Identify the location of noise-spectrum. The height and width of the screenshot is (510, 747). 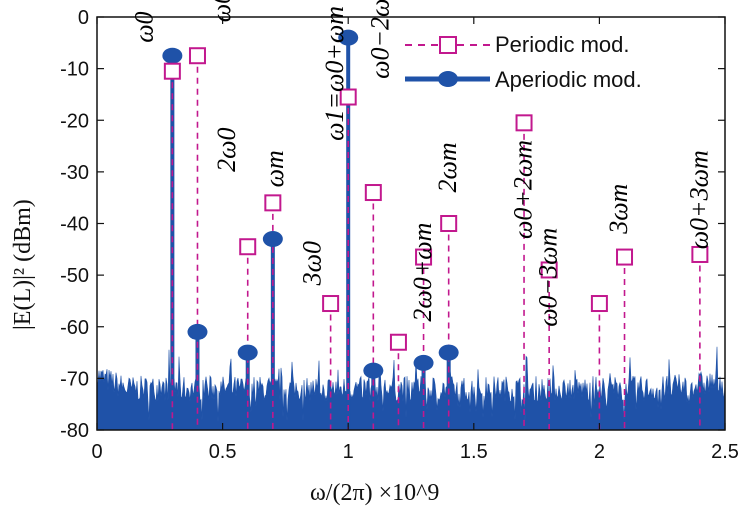
(411, 388).